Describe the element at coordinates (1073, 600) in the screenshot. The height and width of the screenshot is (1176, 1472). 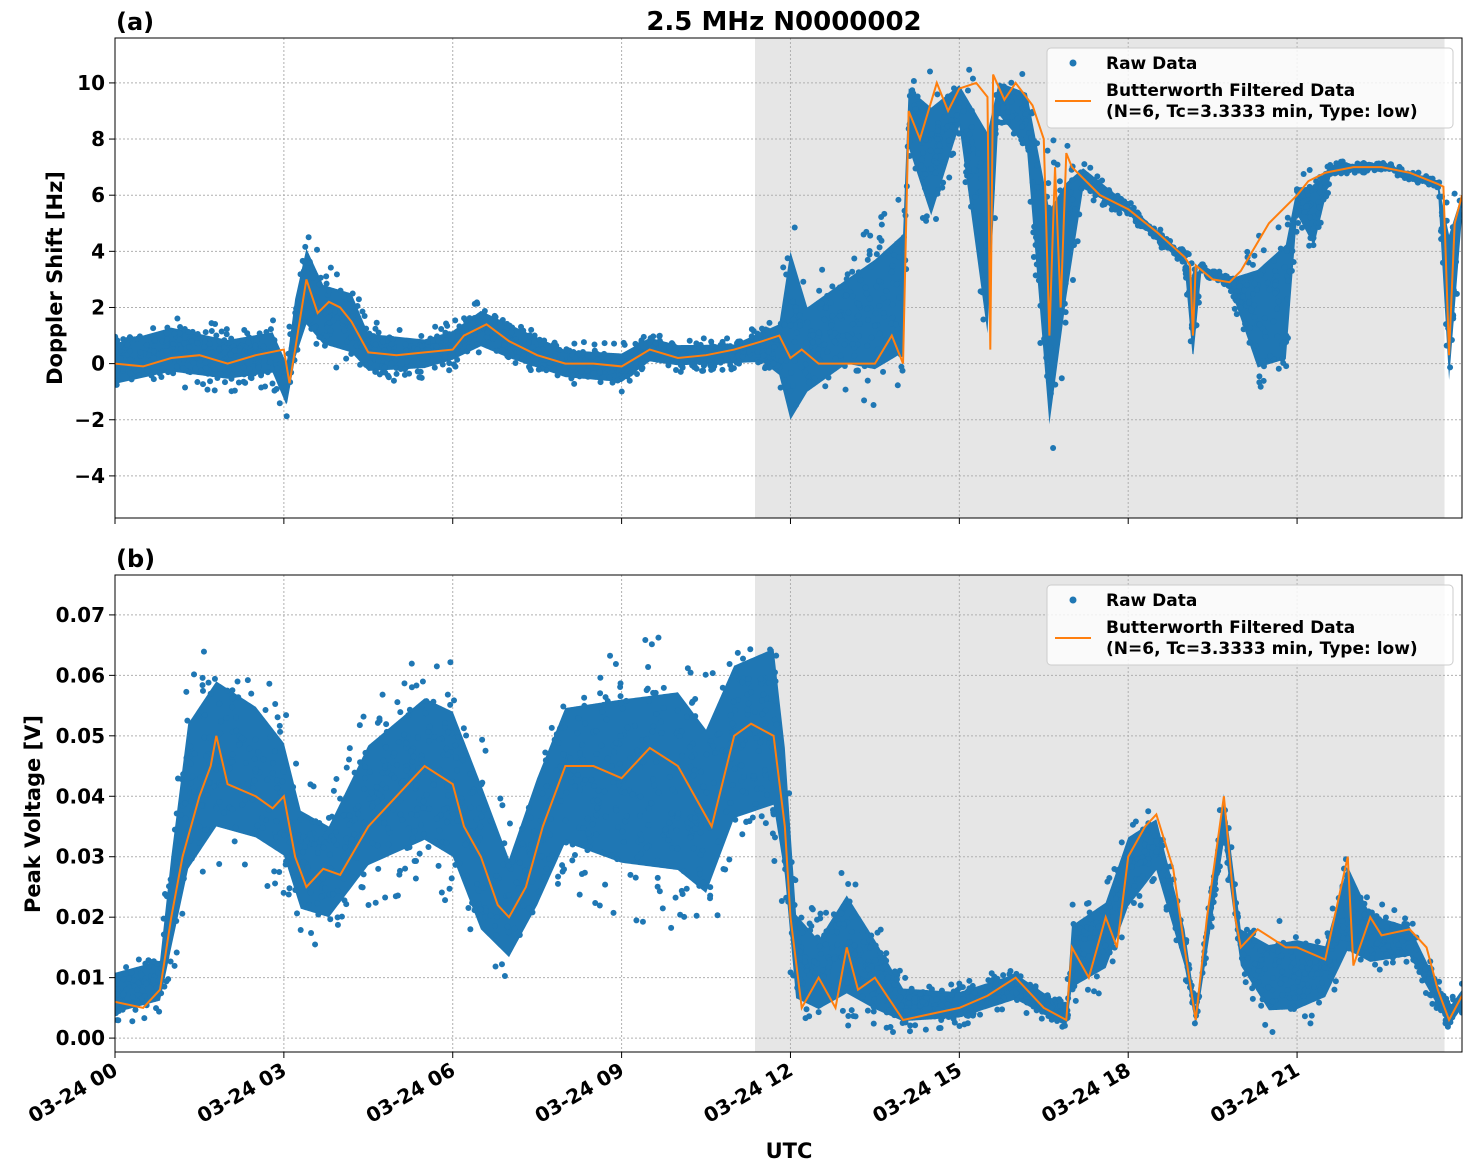
I see `legend-raw-marker` at that location.